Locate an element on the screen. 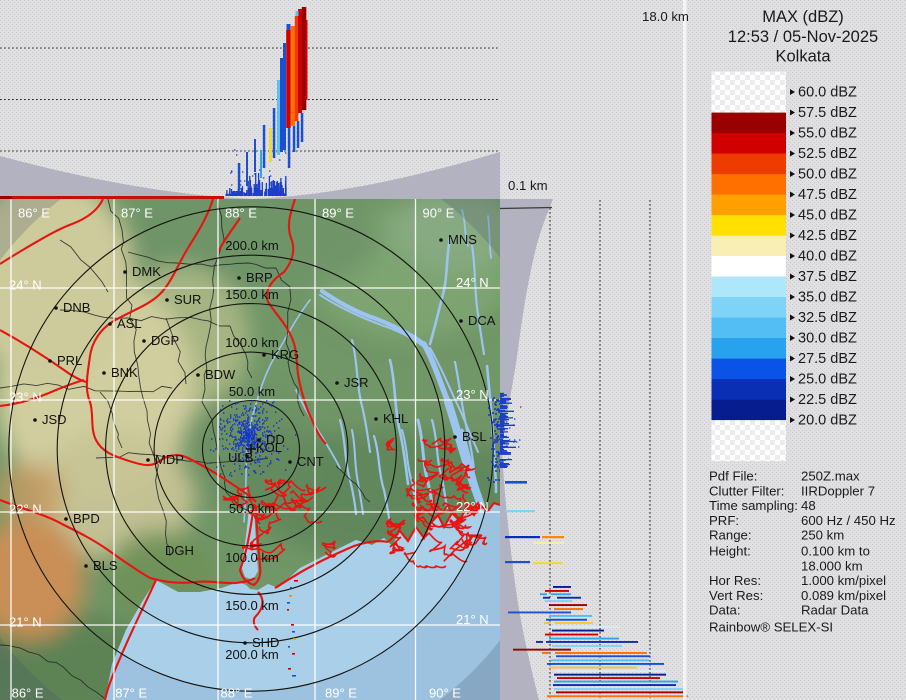 The height and width of the screenshot is (700, 906). svg-text: MDP is located at coordinates (169, 459).